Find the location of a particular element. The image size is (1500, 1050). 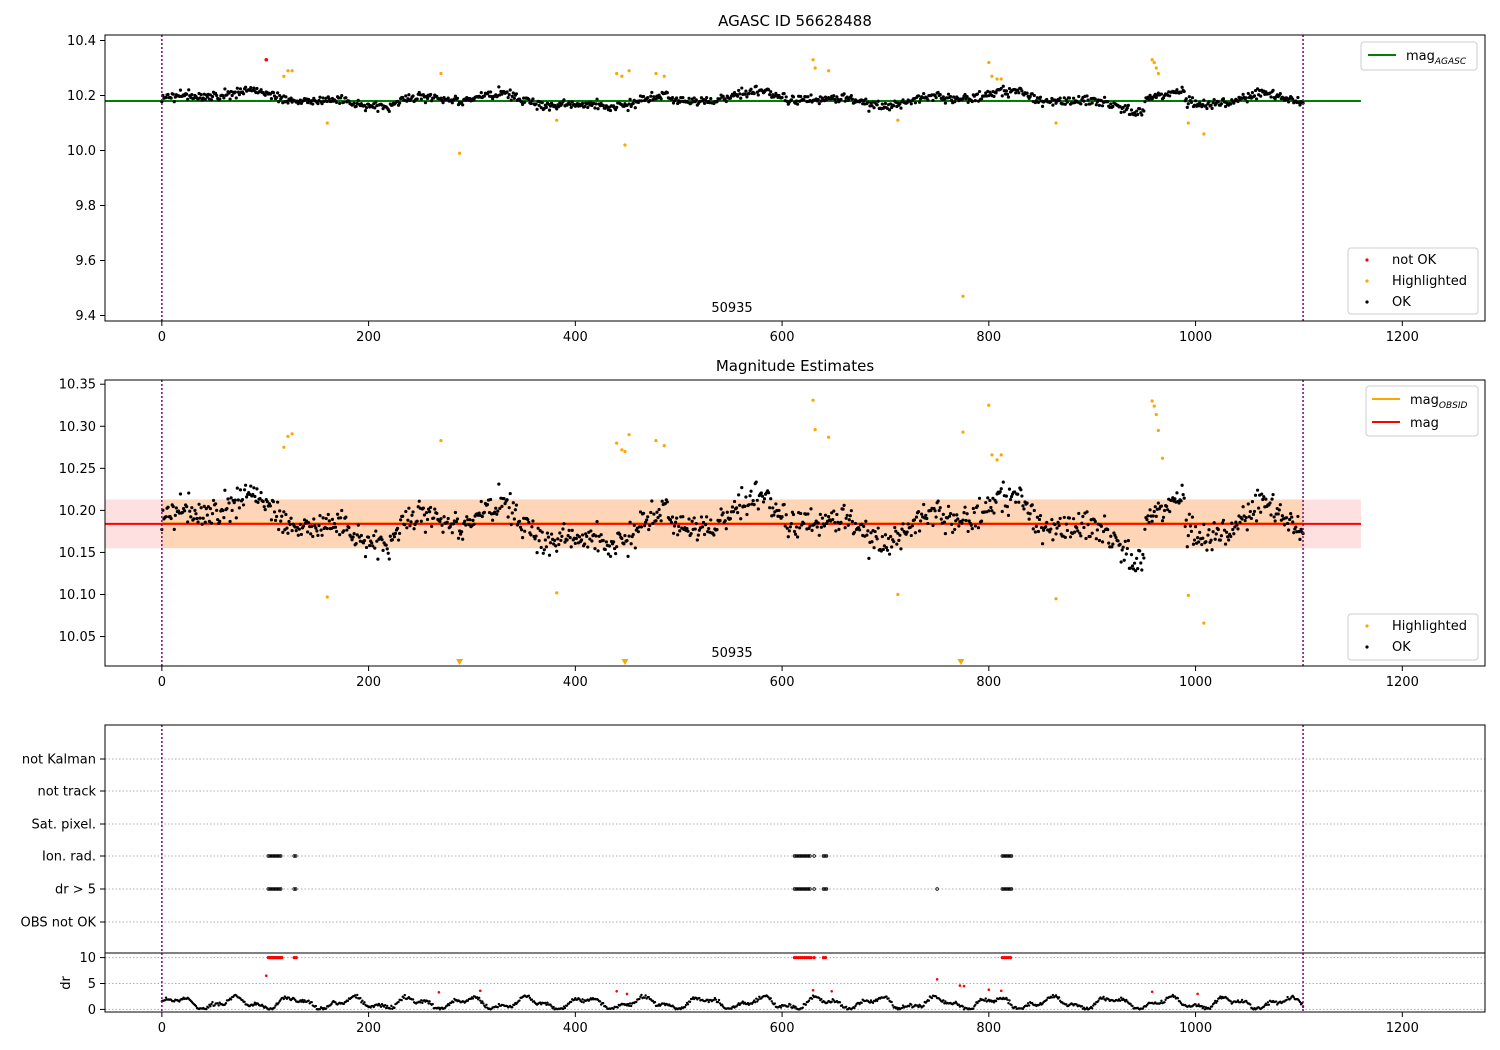

y-tick-label: 10.10 is located at coordinates (77, 595).